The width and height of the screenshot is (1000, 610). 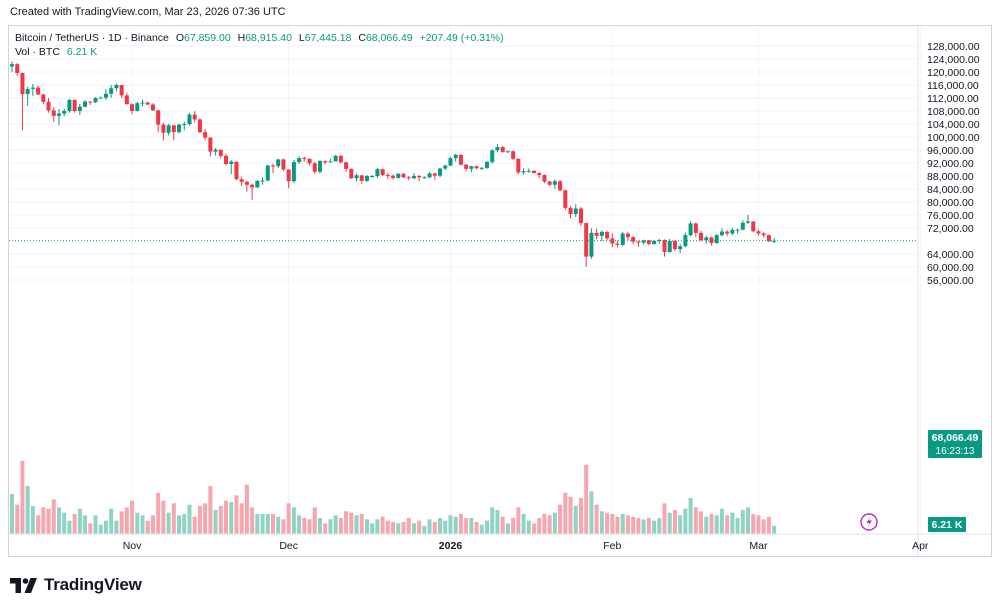 I want to click on volume-legend: Vol · BTC 6.21 K, so click(x=56, y=52).